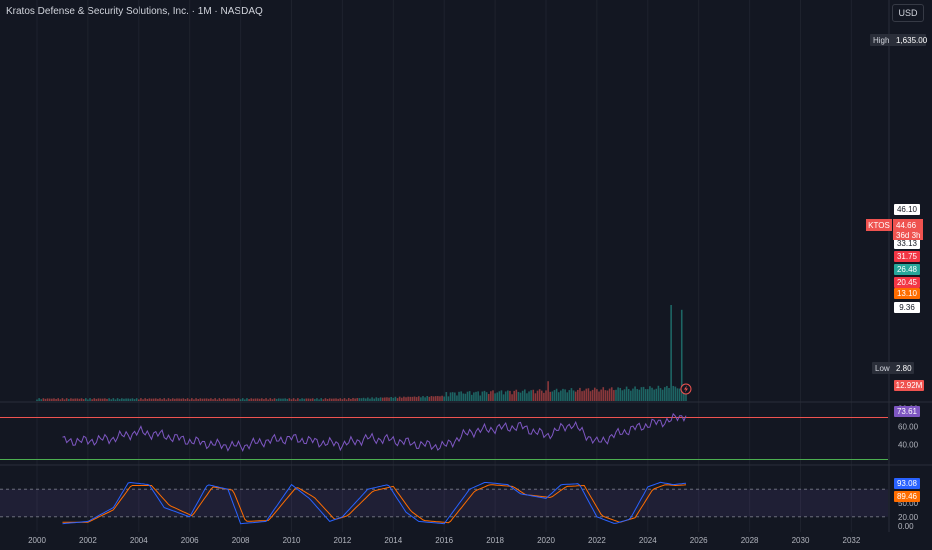 Image resolution: width=932 pixels, height=550 pixels. Describe the element at coordinates (444, 540) in the screenshot. I see `x-axis-tick-label: 2016` at that location.